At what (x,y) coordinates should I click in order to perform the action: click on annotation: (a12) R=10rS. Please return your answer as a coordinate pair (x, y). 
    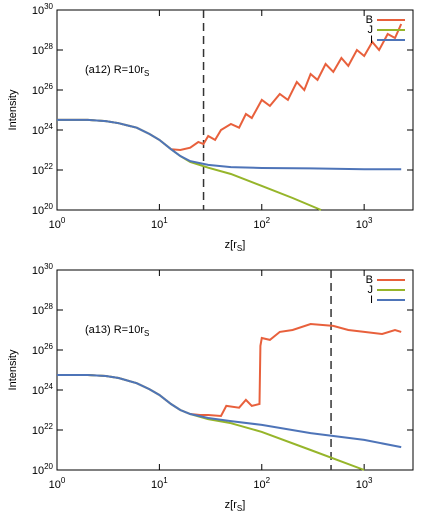
    Looking at the image, I should click on (117, 71).